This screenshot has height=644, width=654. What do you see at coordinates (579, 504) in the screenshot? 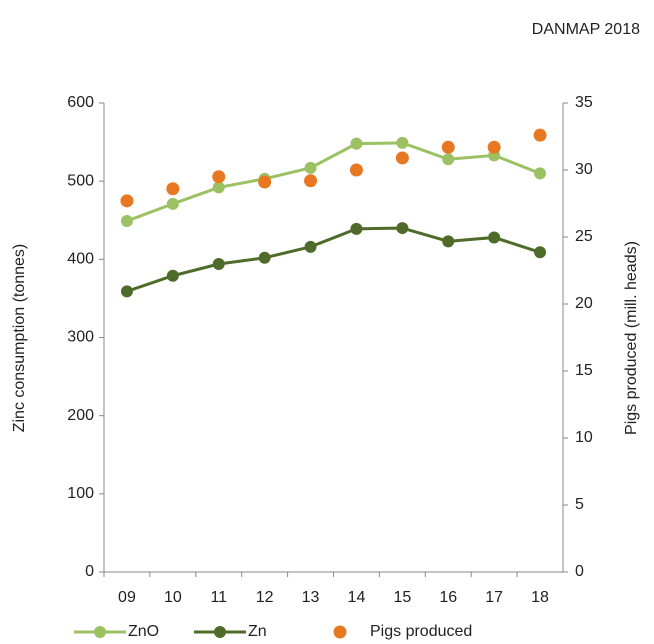
I see `y2-tick-label: 5` at bounding box center [579, 504].